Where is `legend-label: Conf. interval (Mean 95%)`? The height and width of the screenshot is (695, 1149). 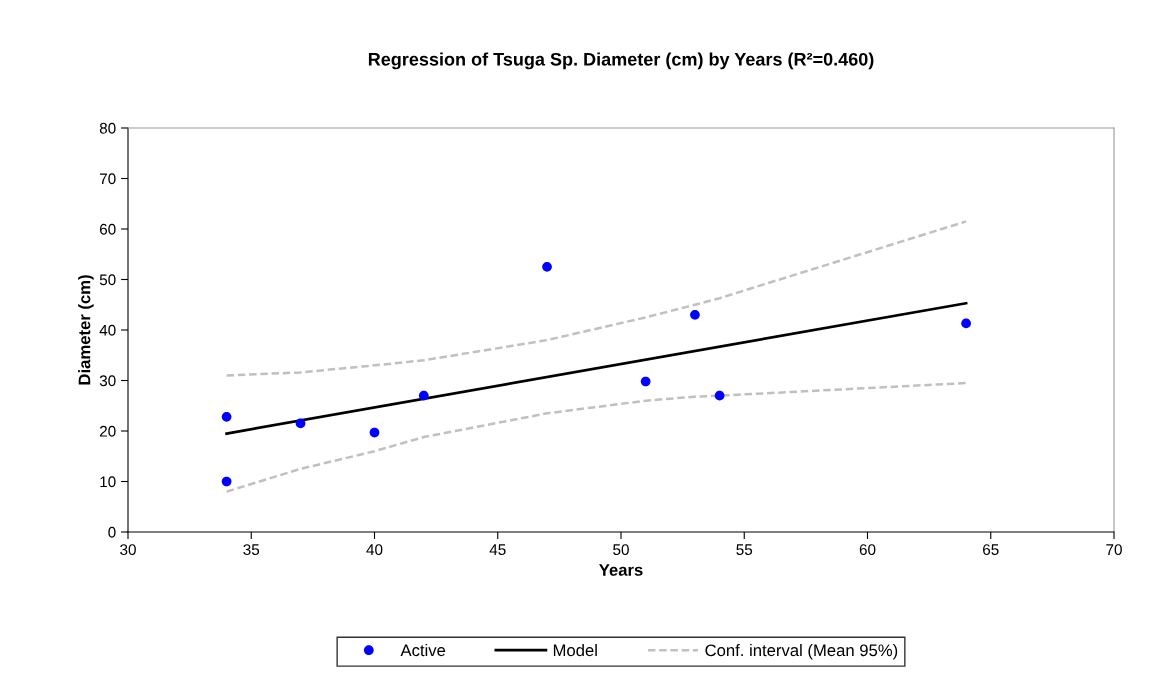 legend-label: Conf. interval (Mean 95%) is located at coordinates (801, 651).